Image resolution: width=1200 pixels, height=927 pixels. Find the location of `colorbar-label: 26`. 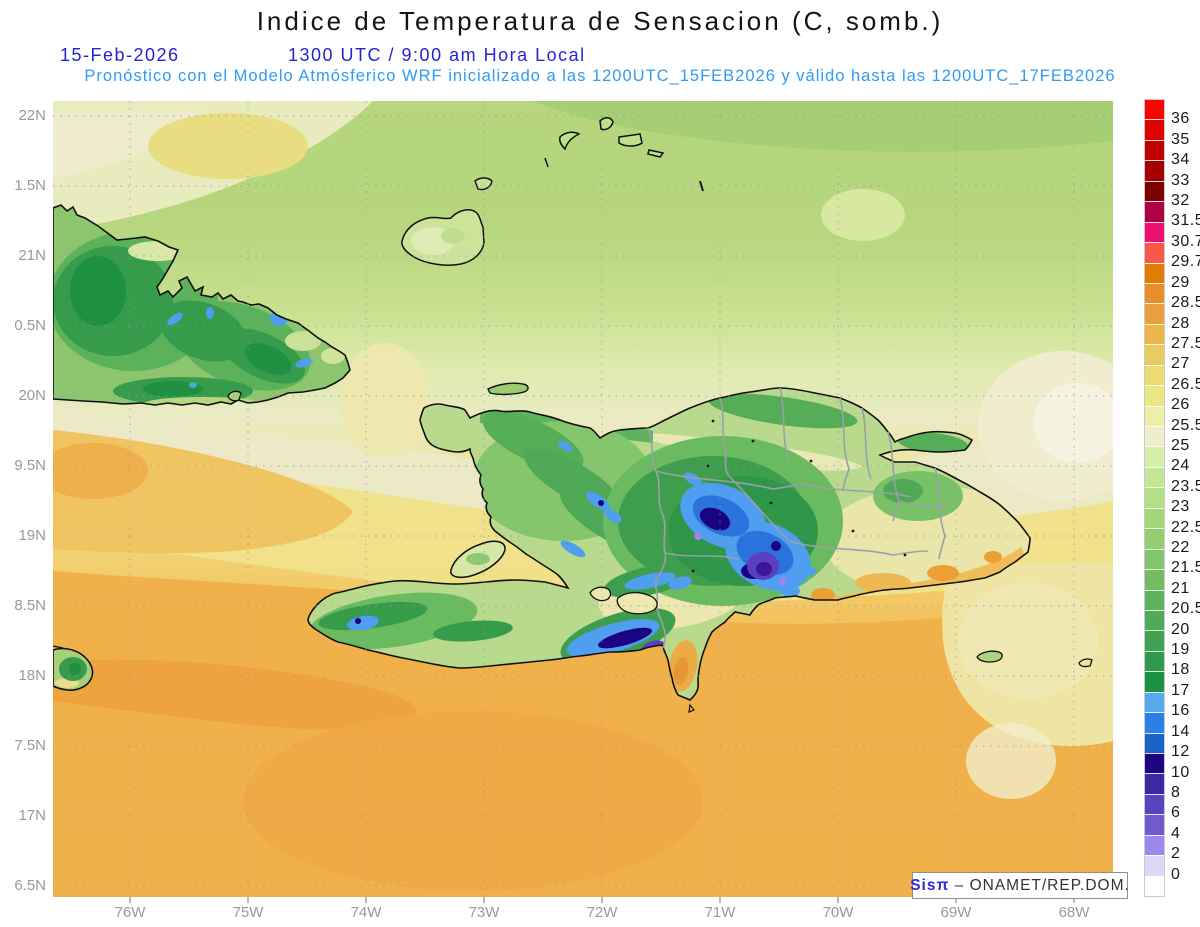

colorbar-label: 26 is located at coordinates (1180, 405).